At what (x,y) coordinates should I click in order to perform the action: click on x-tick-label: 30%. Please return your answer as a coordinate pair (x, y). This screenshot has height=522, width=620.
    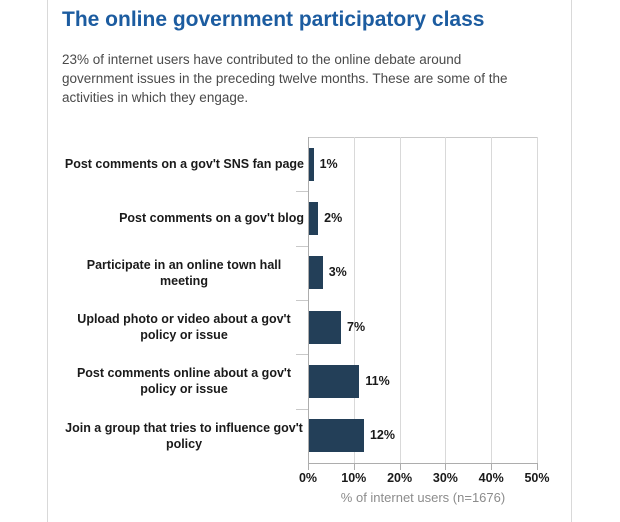
    Looking at the image, I should click on (445, 478).